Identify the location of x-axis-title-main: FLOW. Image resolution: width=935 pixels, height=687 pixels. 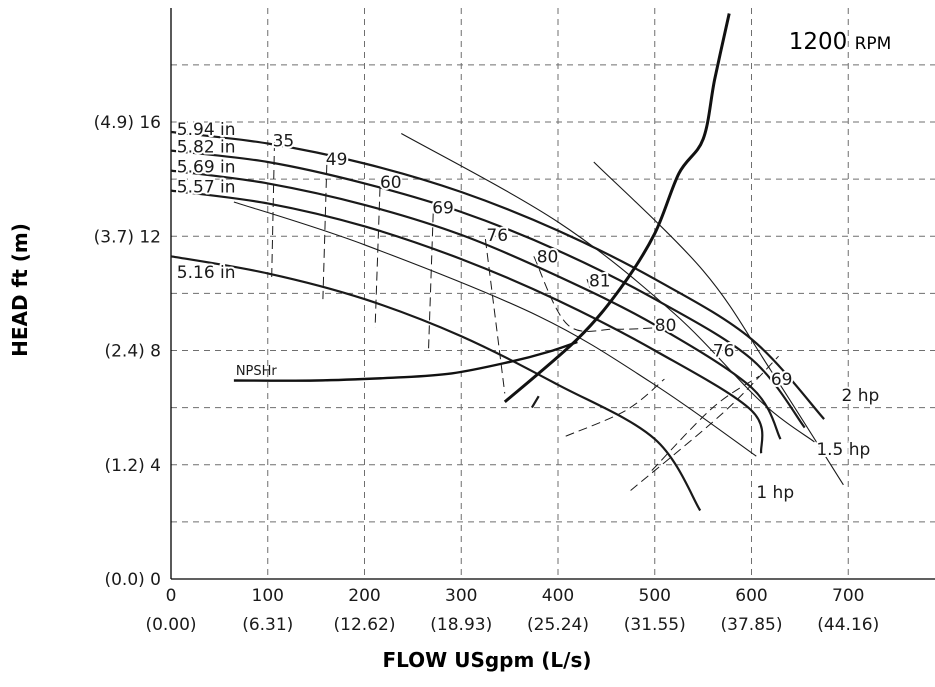
(414, 660).